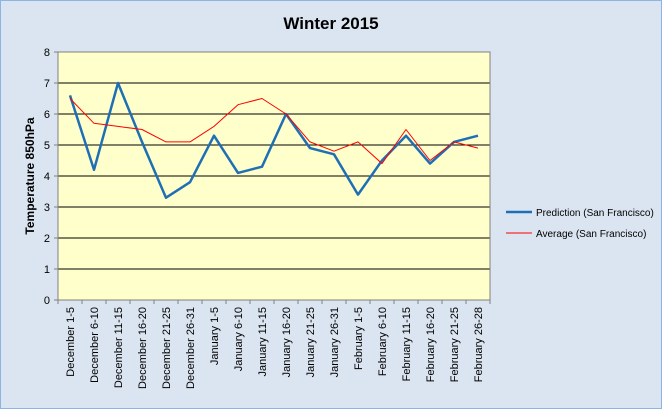 Image resolution: width=662 pixels, height=409 pixels. Describe the element at coordinates (47, 301) in the screenshot. I see `y-tick-label: 0` at that location.